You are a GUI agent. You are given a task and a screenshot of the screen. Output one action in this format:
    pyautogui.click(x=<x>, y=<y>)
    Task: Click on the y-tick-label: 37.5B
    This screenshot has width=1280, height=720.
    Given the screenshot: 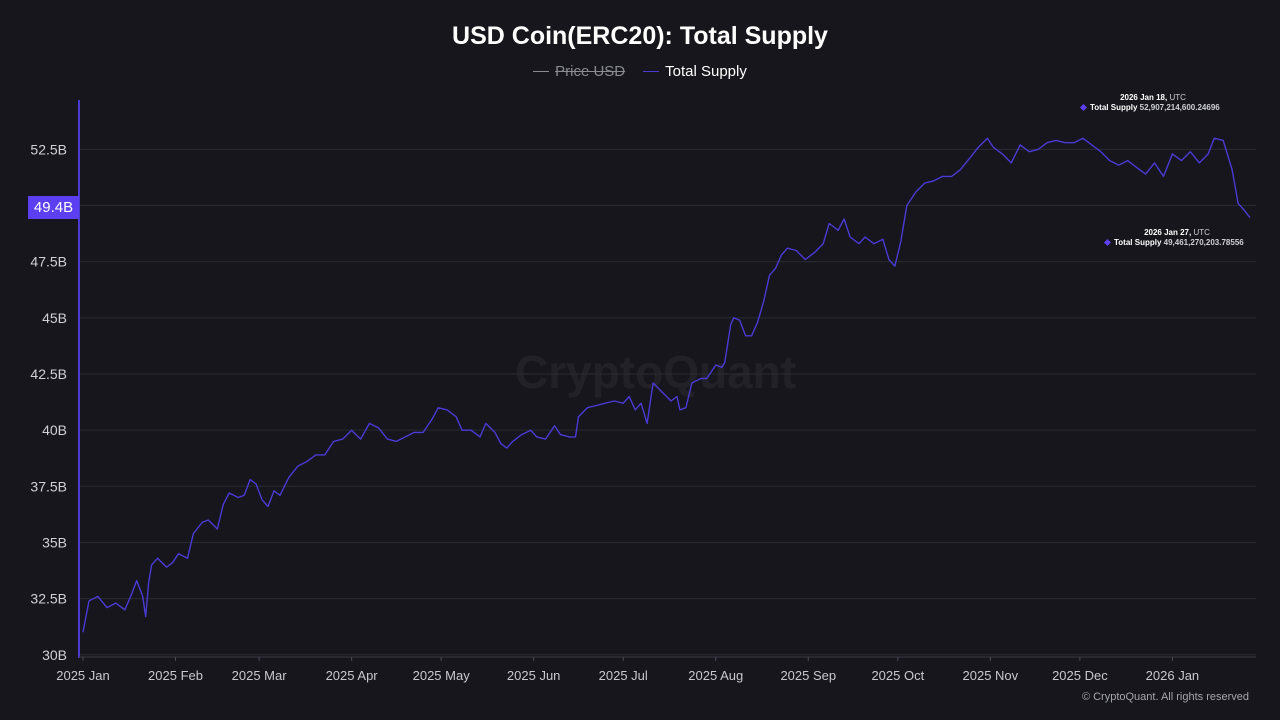 What is the action you would take?
    pyautogui.click(x=48, y=486)
    